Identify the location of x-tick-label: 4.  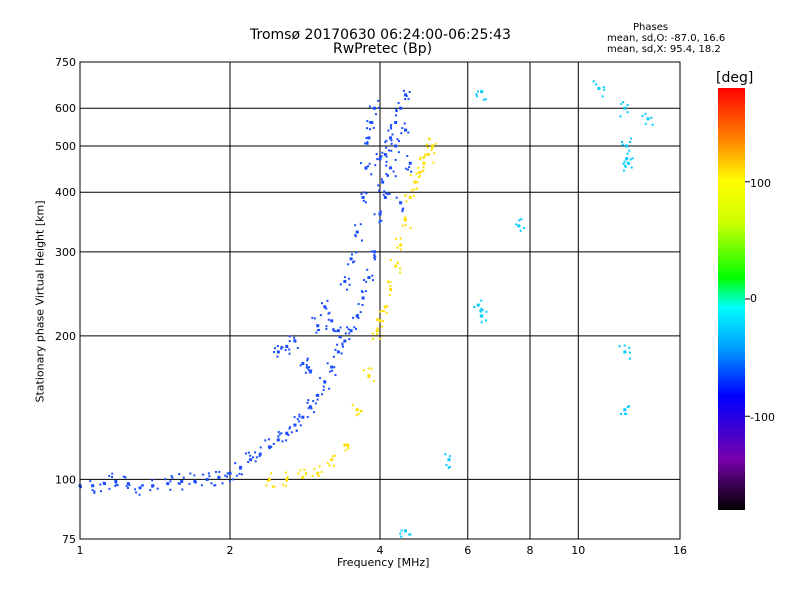
(380, 550).